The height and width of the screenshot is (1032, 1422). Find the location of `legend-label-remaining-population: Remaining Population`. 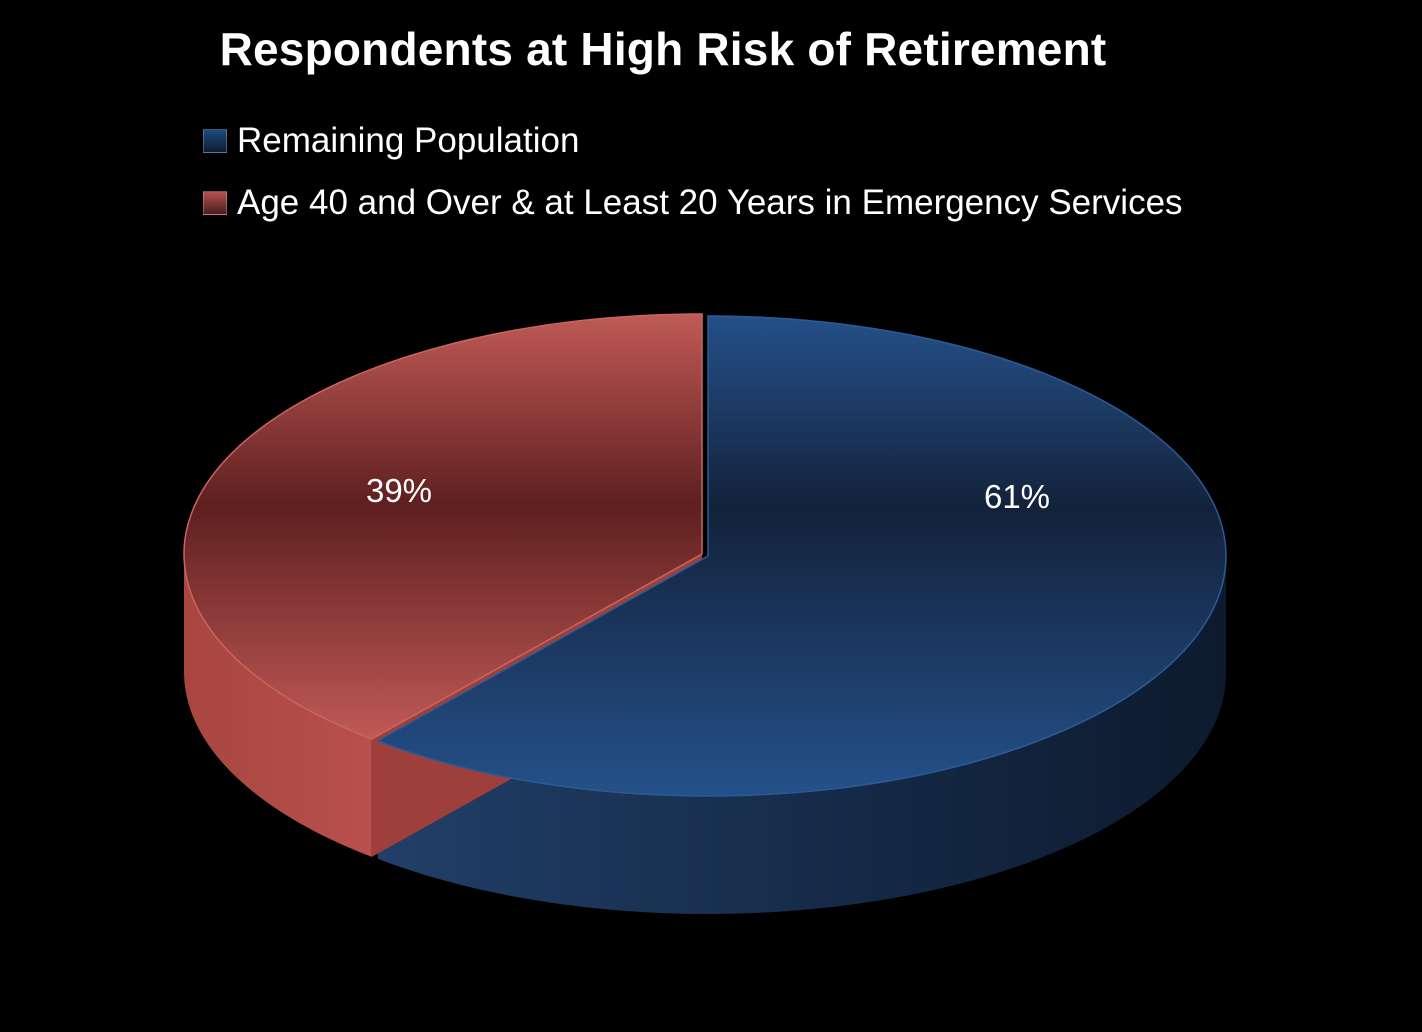

legend-label-remaining-population: Remaining Population is located at coordinates (408, 140).